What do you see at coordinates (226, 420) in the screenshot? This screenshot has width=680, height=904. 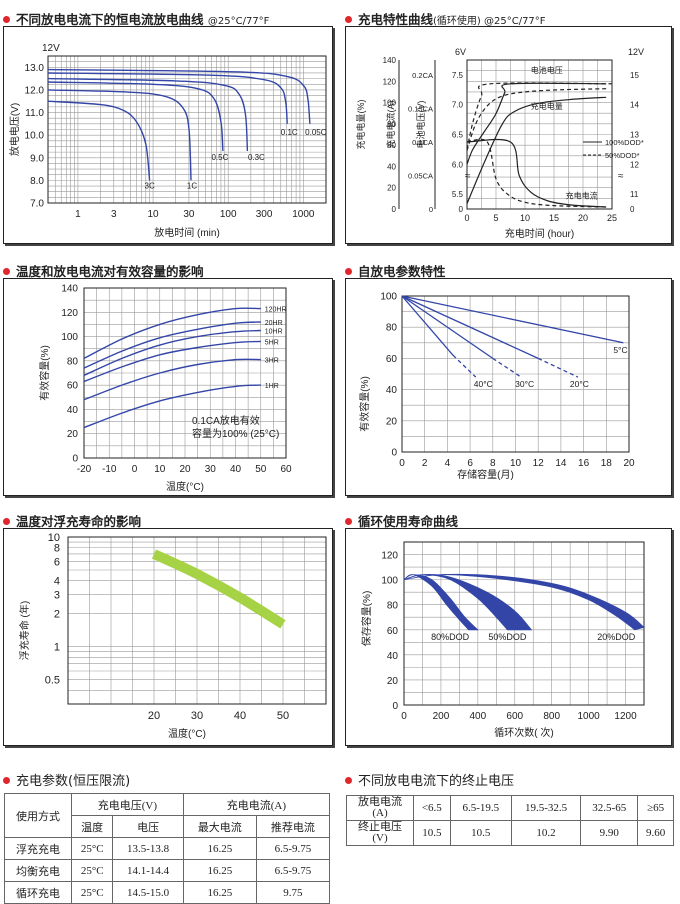 I see `note-line: 0.1CA放电有效` at bounding box center [226, 420].